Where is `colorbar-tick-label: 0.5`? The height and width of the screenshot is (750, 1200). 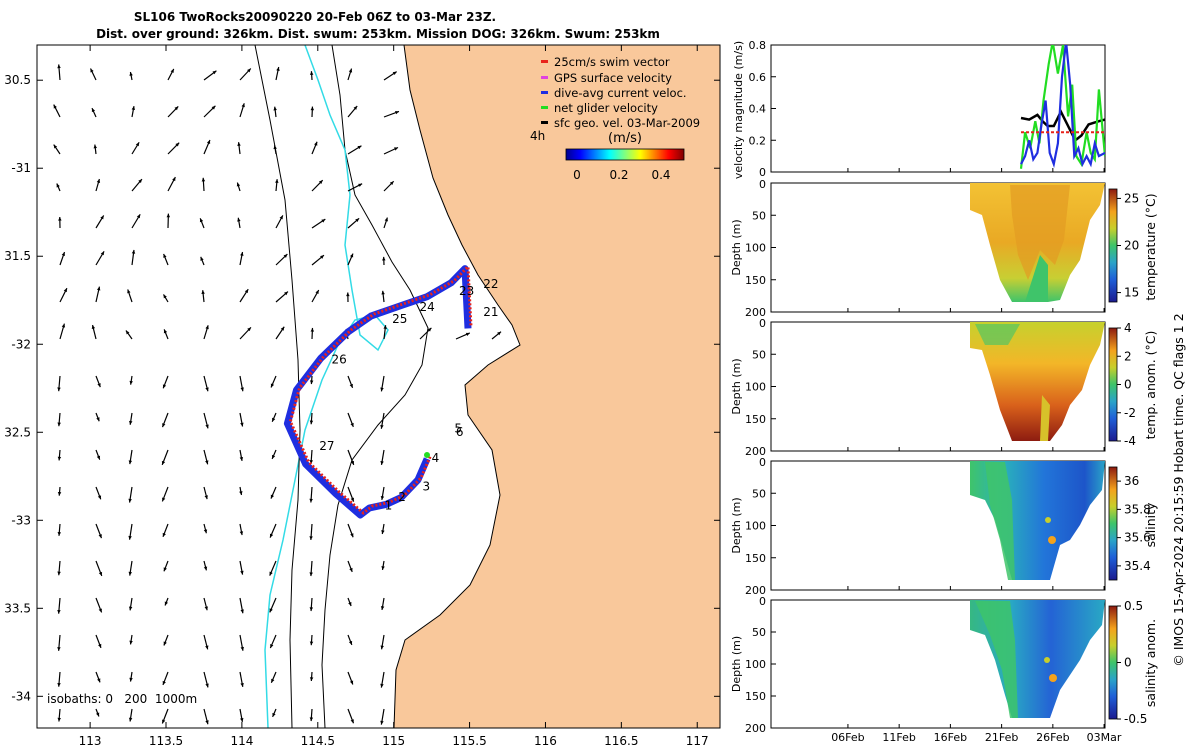
colorbar-tick-label: 0.5 is located at coordinates (1133, 606).